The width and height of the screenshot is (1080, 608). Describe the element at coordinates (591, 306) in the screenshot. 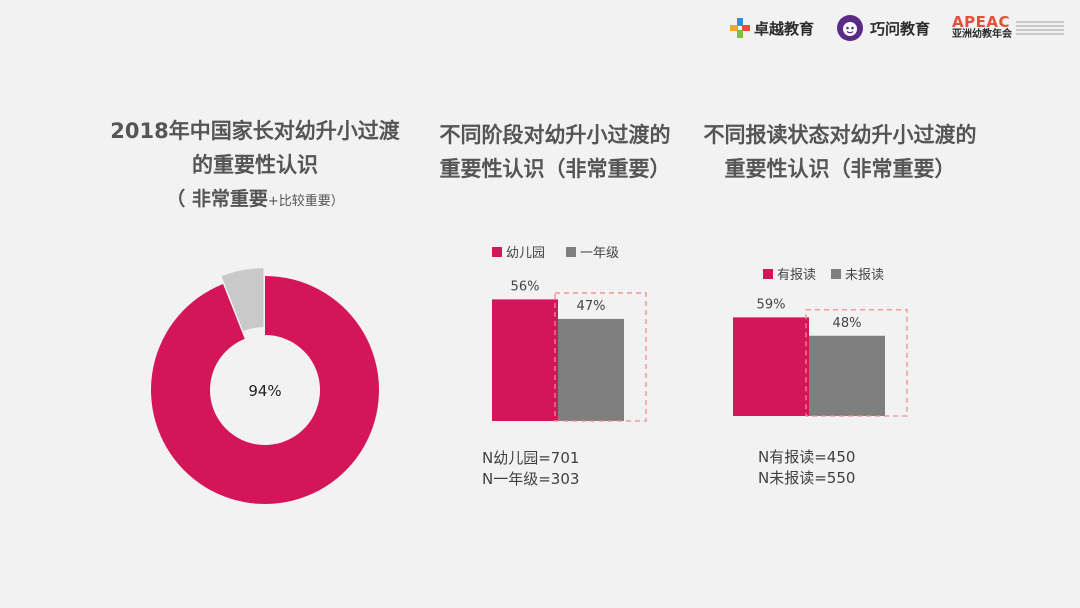

I see `bar-value-label: 47%` at that location.